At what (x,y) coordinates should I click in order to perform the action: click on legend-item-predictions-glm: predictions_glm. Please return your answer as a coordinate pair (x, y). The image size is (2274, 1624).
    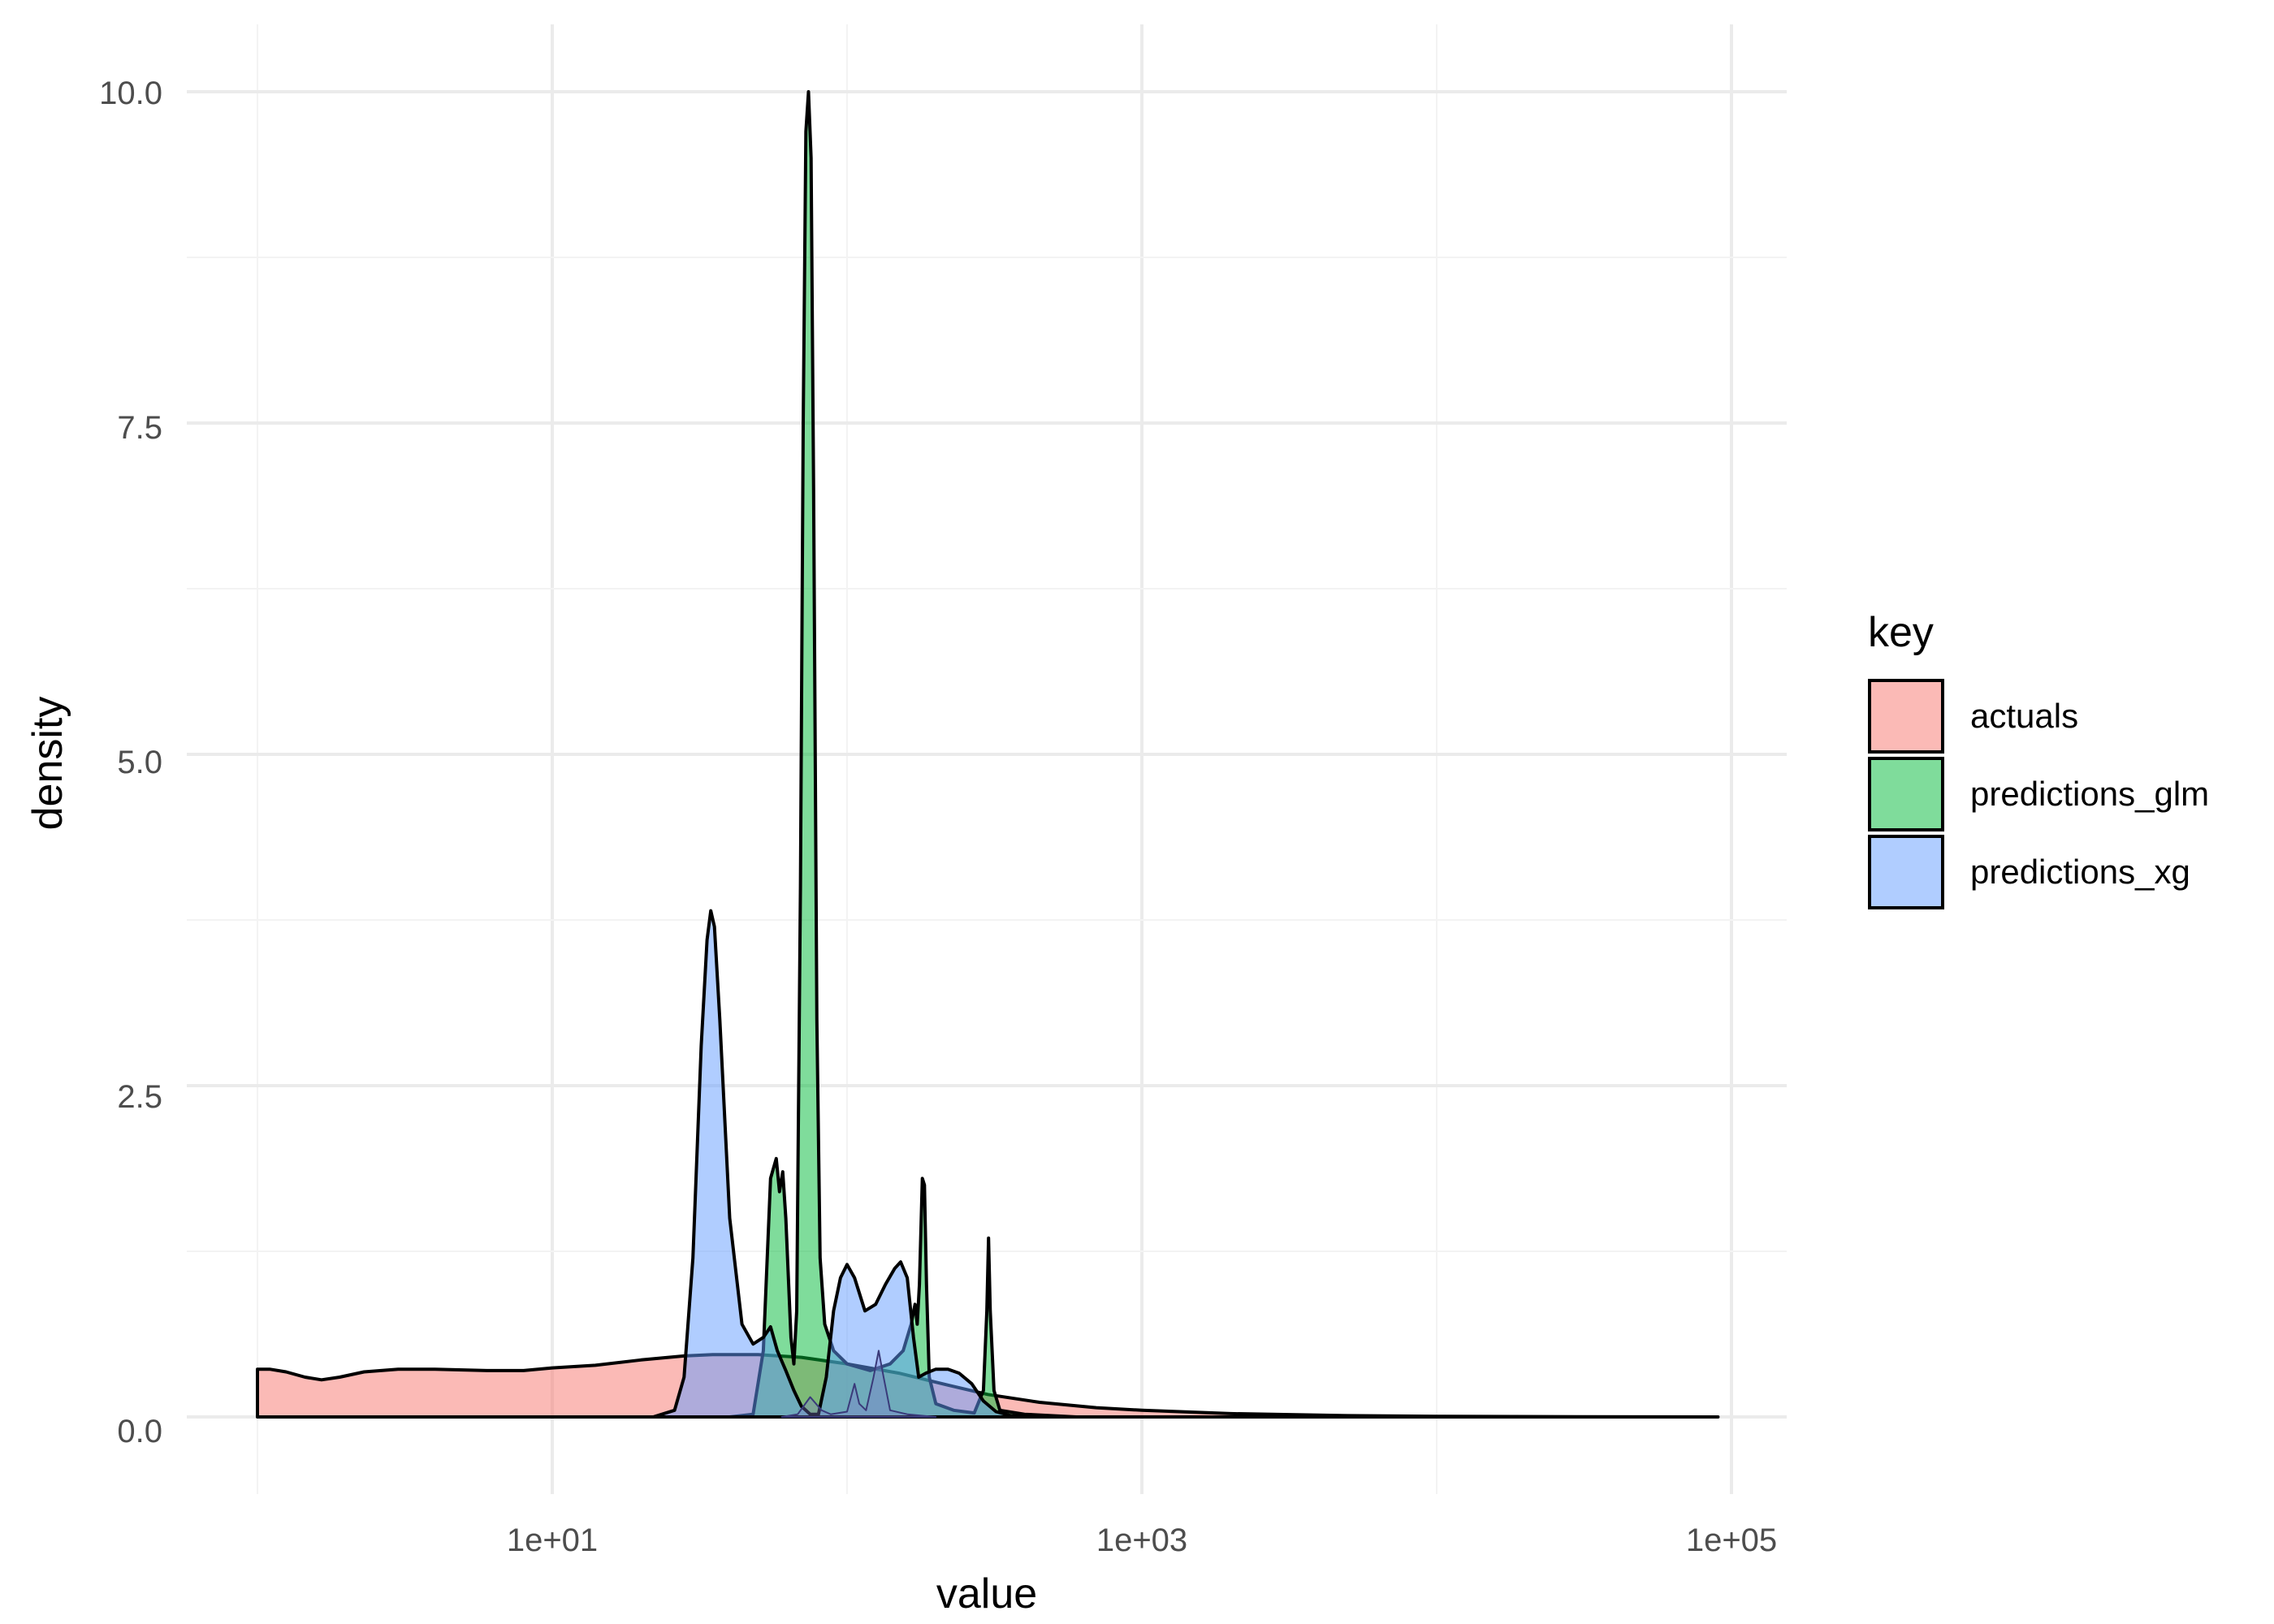
    Looking at the image, I should click on (2039, 794).